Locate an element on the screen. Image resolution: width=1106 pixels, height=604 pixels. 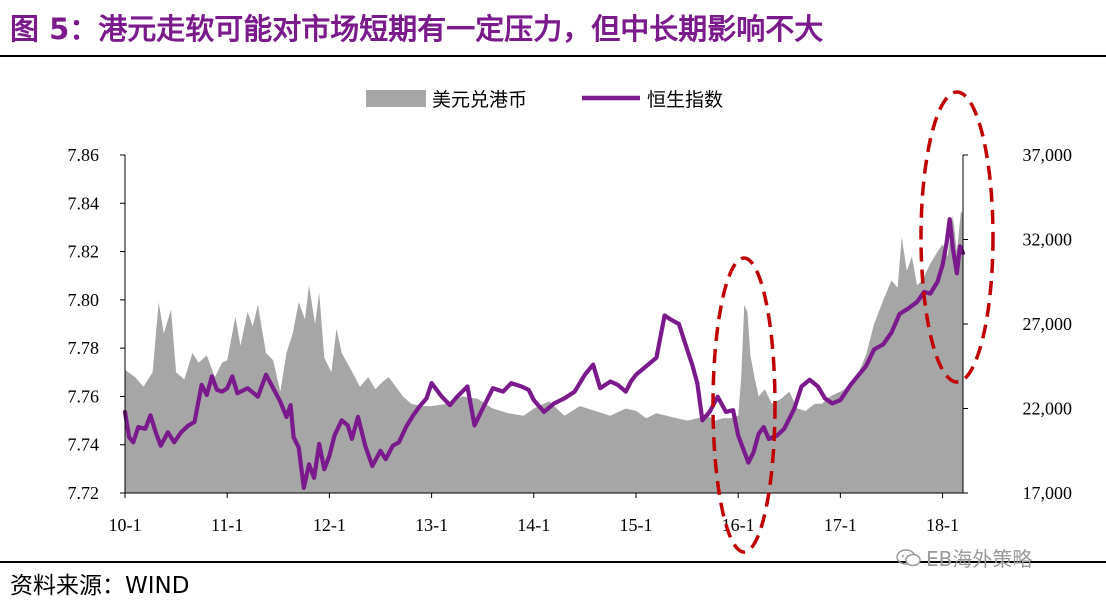
x-tick-label: 16-1 is located at coordinates (738, 525).